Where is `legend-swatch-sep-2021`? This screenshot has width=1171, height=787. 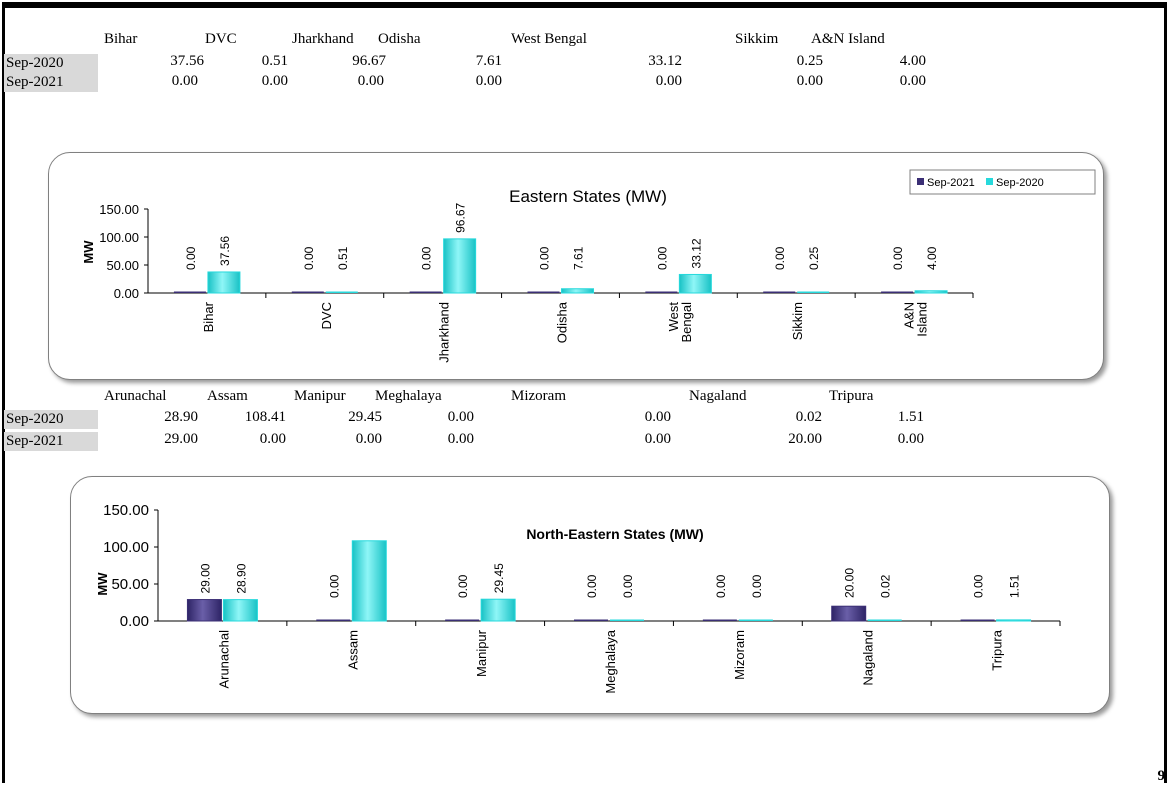
legend-swatch-sep-2021 is located at coordinates (920, 181).